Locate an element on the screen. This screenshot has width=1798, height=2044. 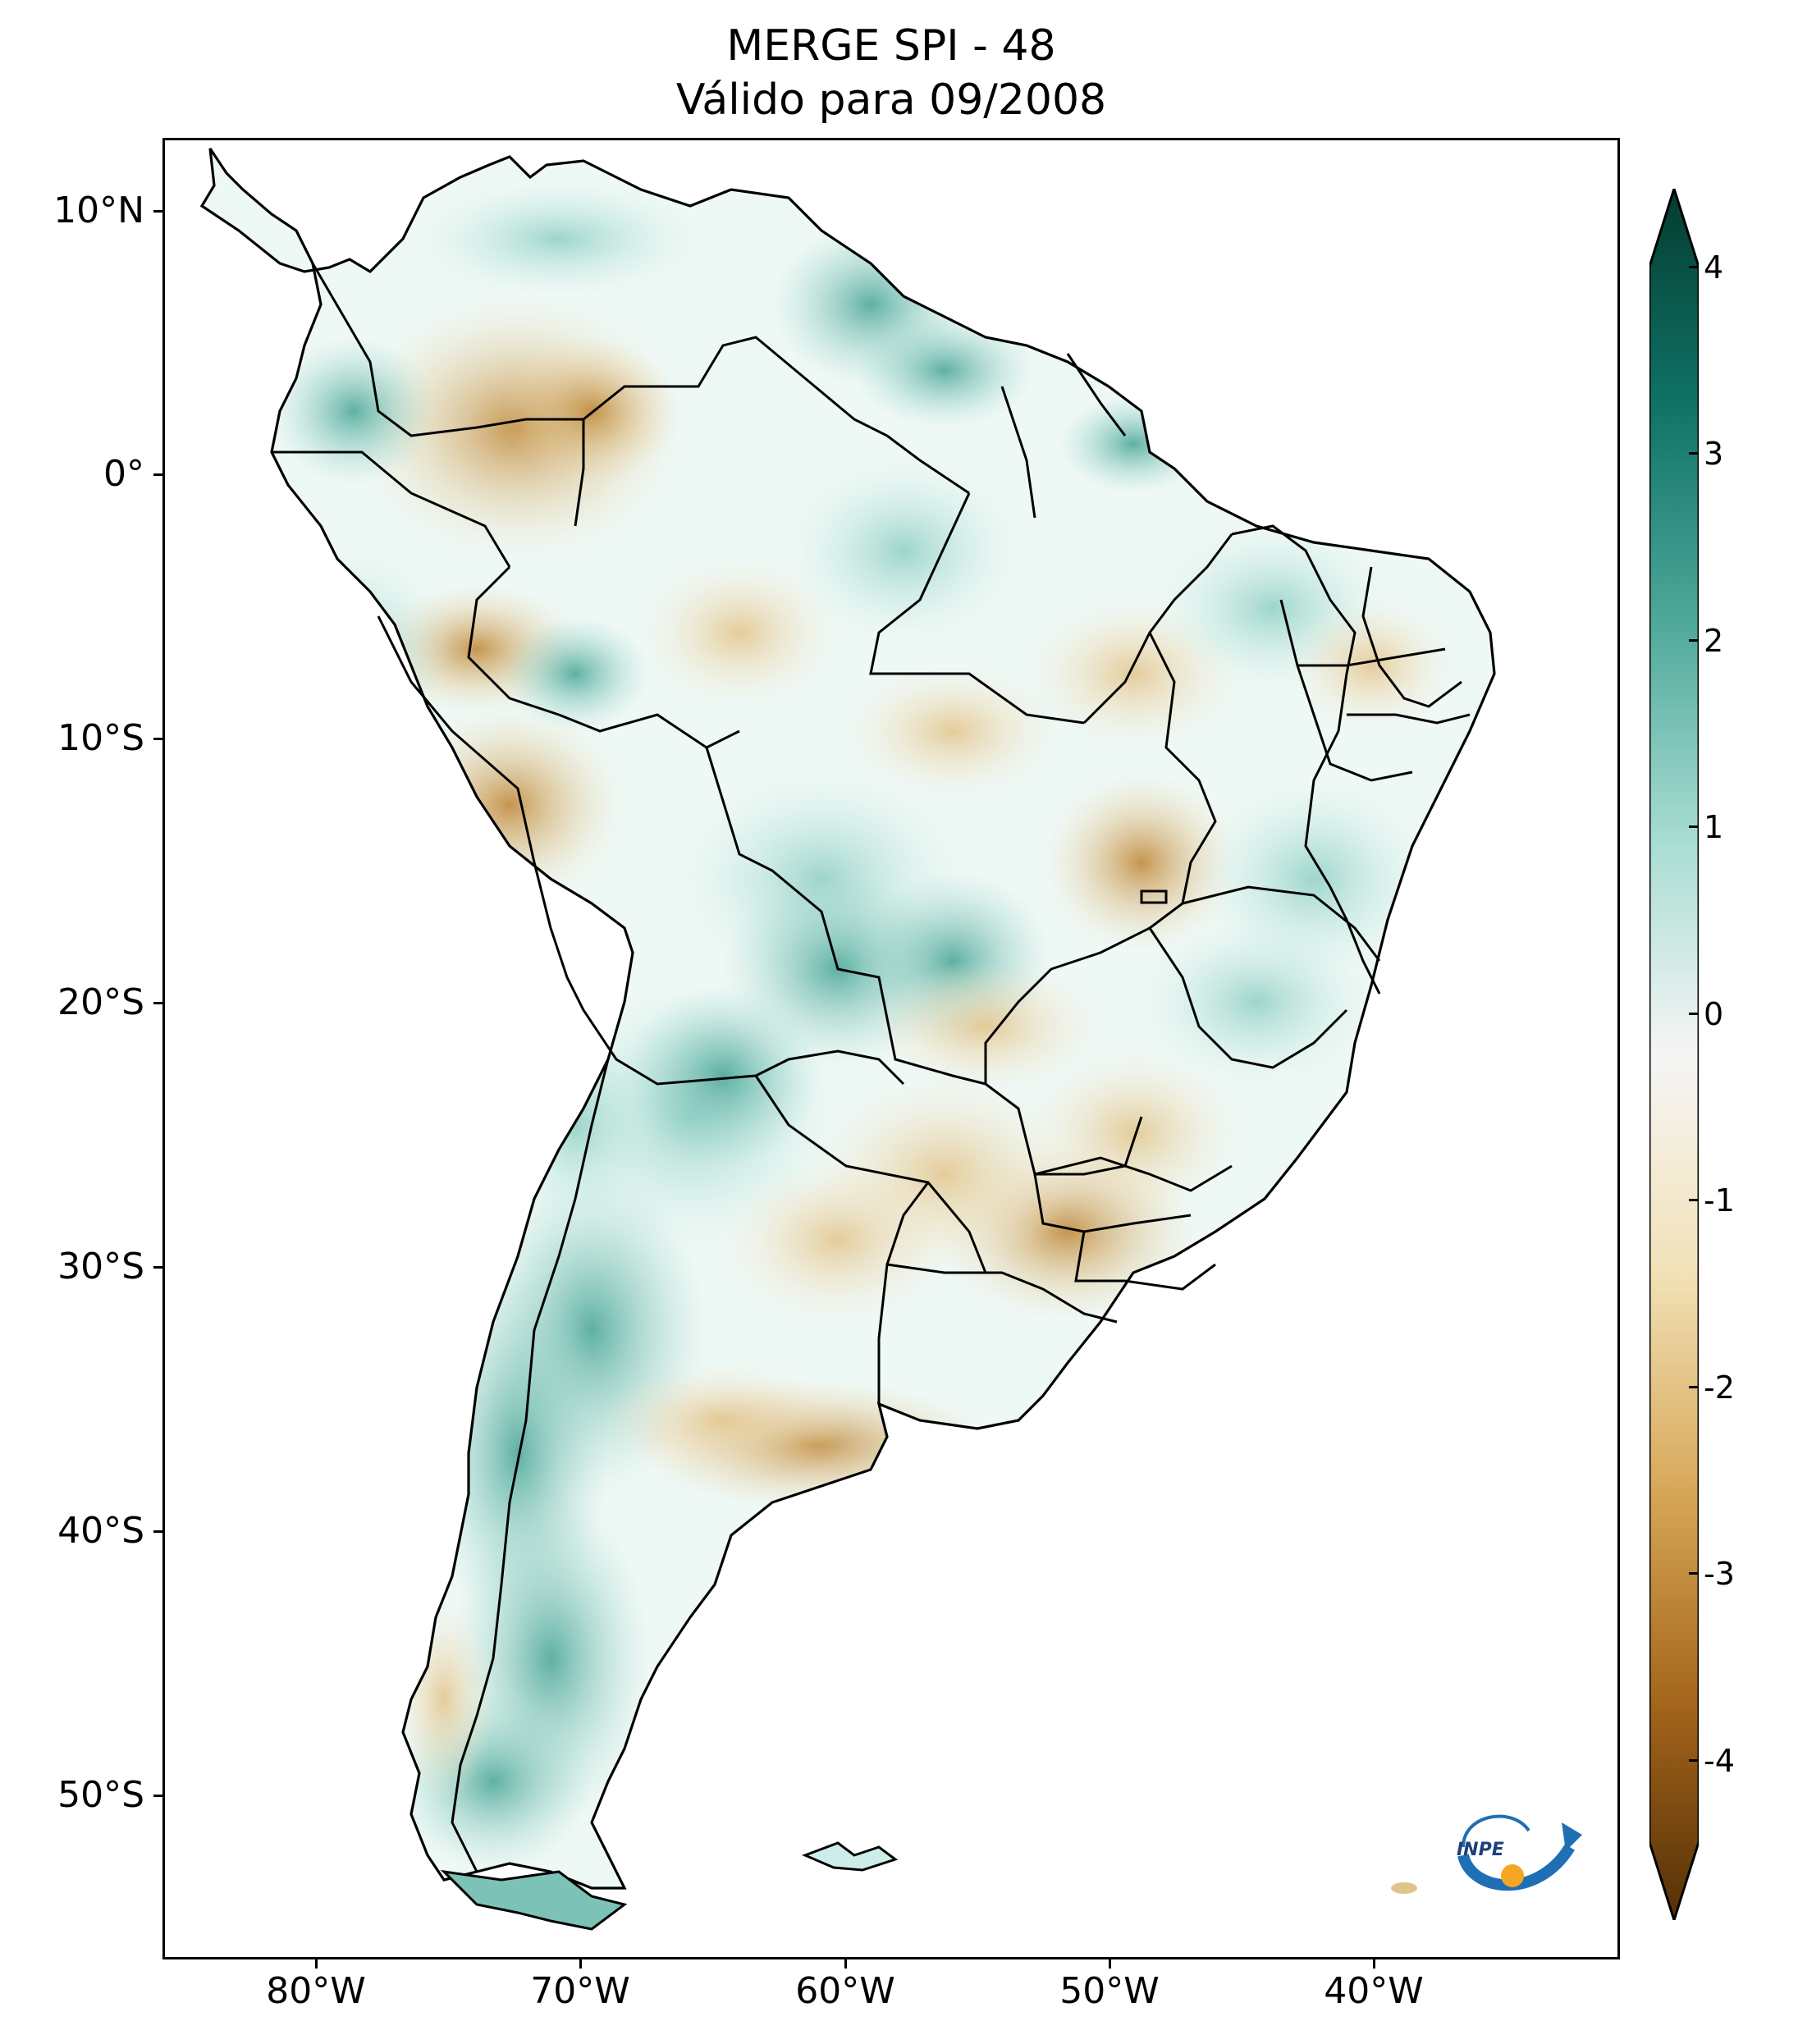
colorbar-label: 2 is located at coordinates (1714, 641).